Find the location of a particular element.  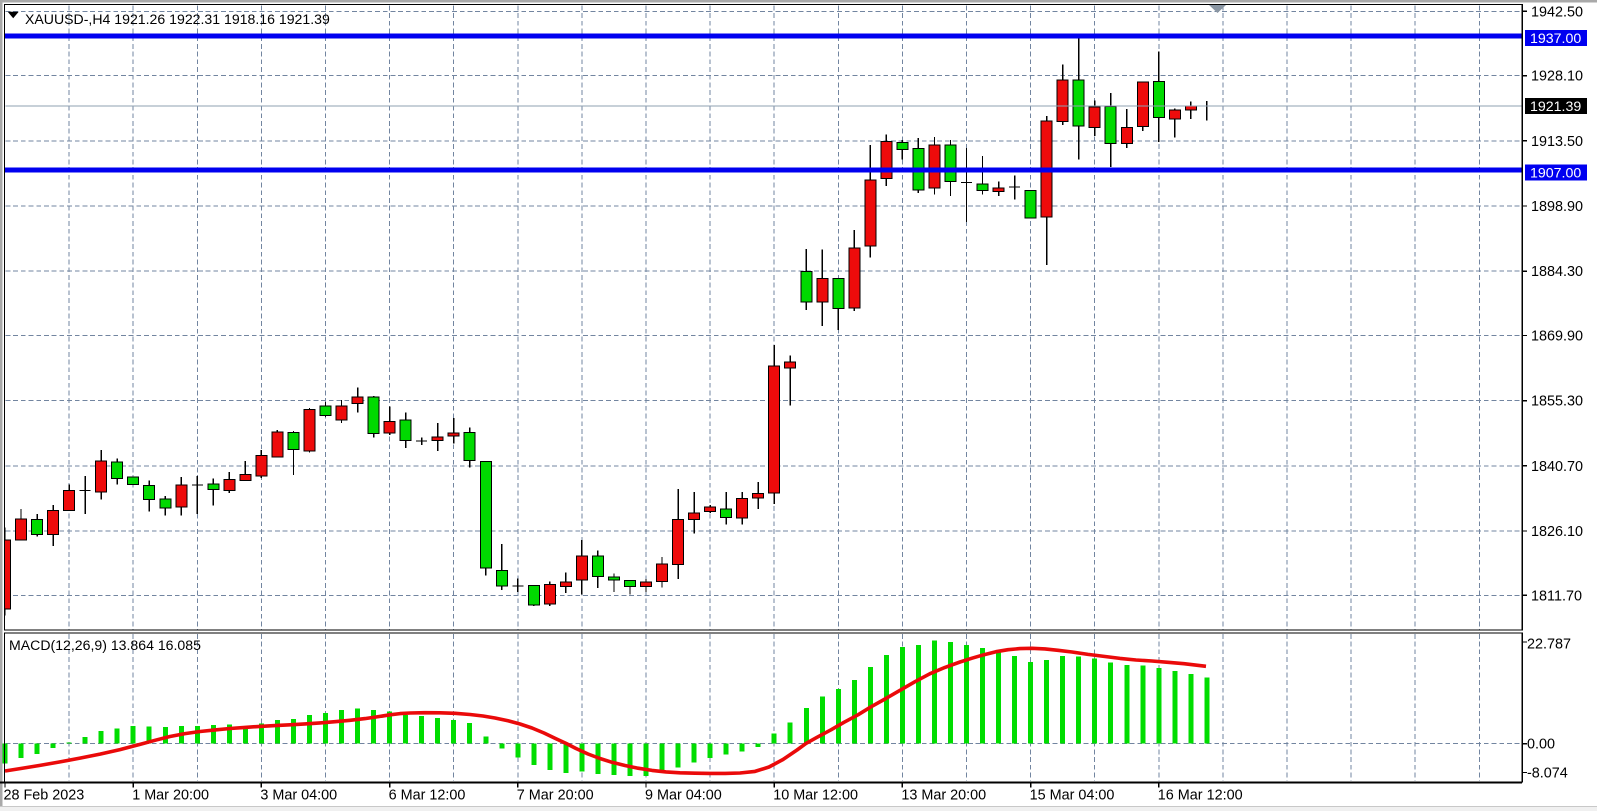

svg-text: 7 Mar 20:00 is located at coordinates (555, 796).